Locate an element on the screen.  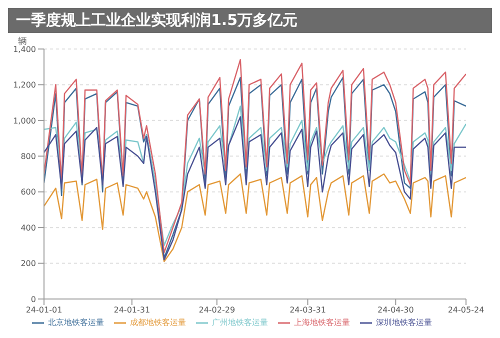
chart-title: 一季度规上工业企业实现利润1.5万多亿元 is located at coordinates (250, 20).